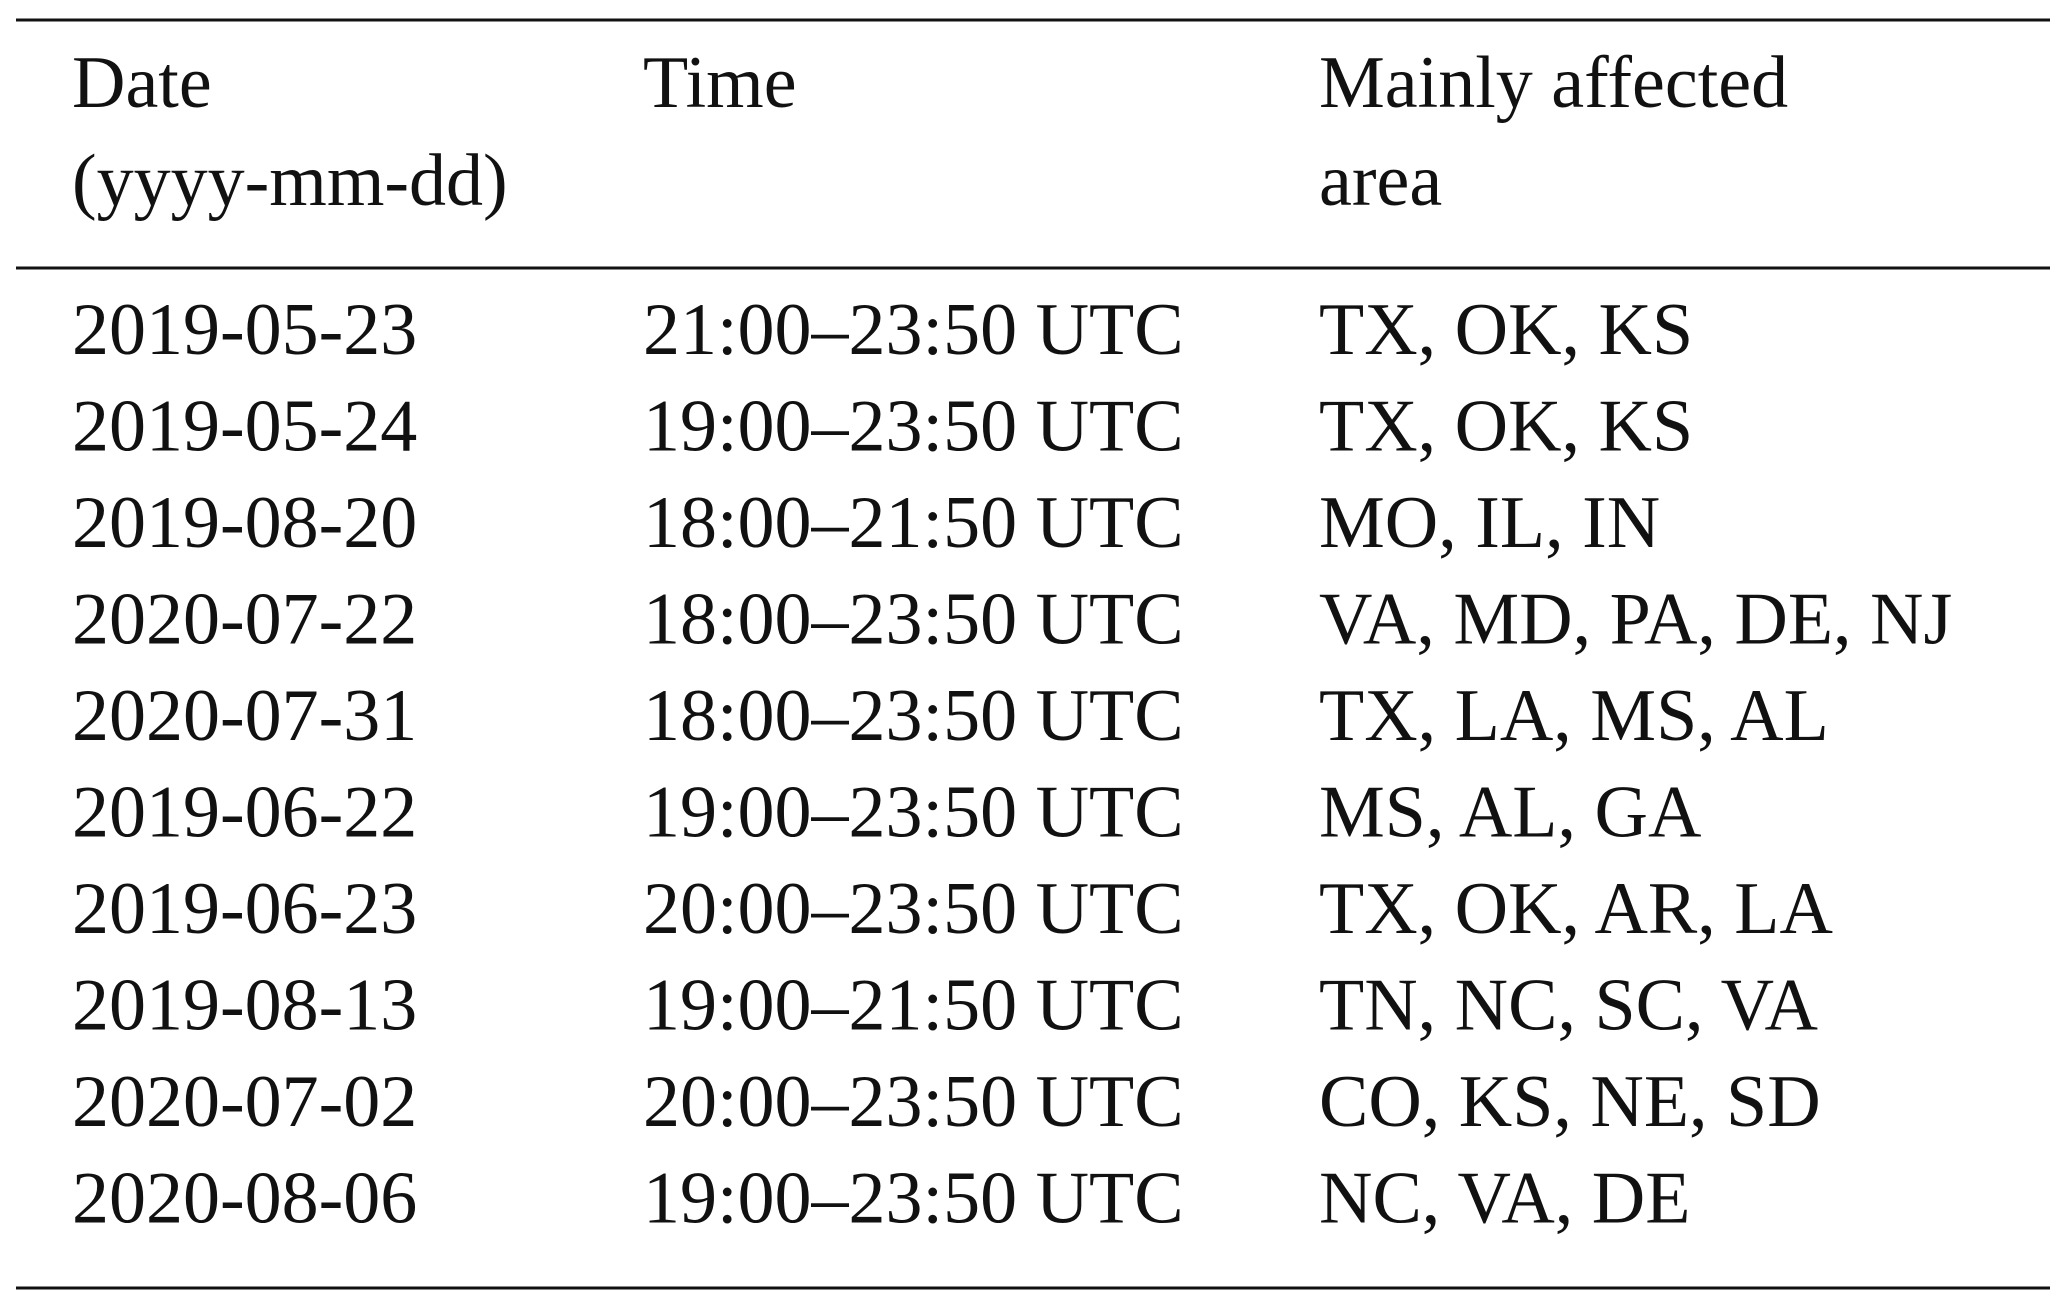 This screenshot has width=2067, height=1308. I want to click on header-cell: Mainly affected, so click(1553, 83).